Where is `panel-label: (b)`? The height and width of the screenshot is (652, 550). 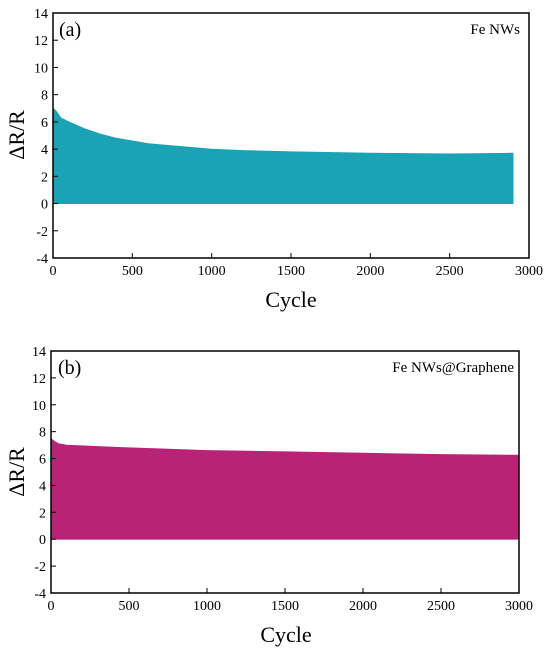 panel-label: (b) is located at coordinates (69, 368).